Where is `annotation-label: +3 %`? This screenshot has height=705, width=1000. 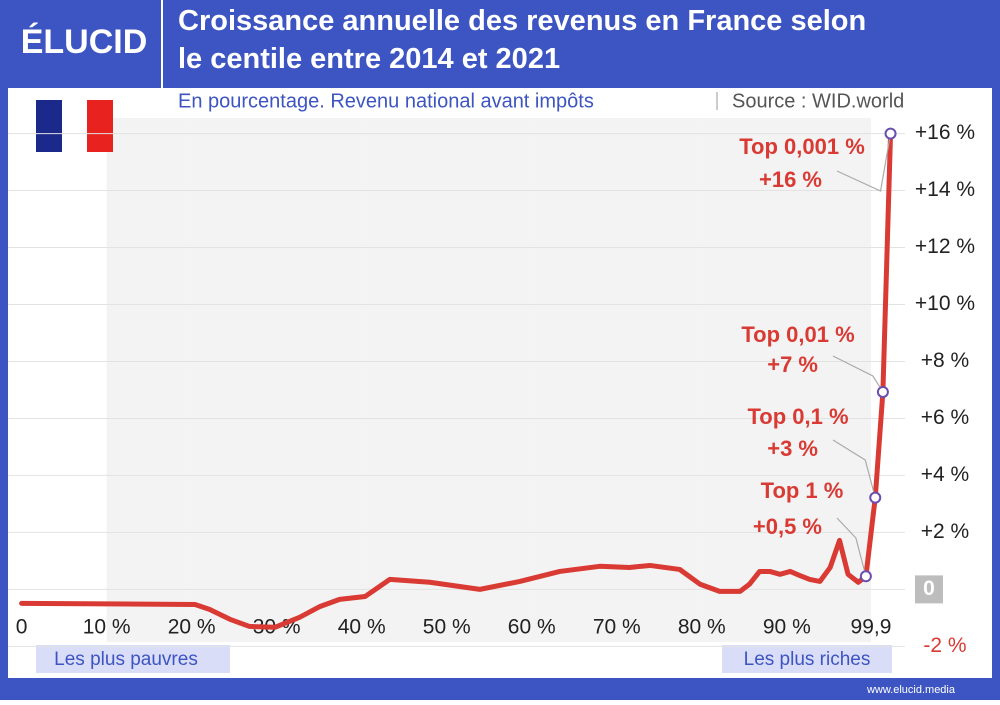 annotation-label: +3 % is located at coordinates (792, 448).